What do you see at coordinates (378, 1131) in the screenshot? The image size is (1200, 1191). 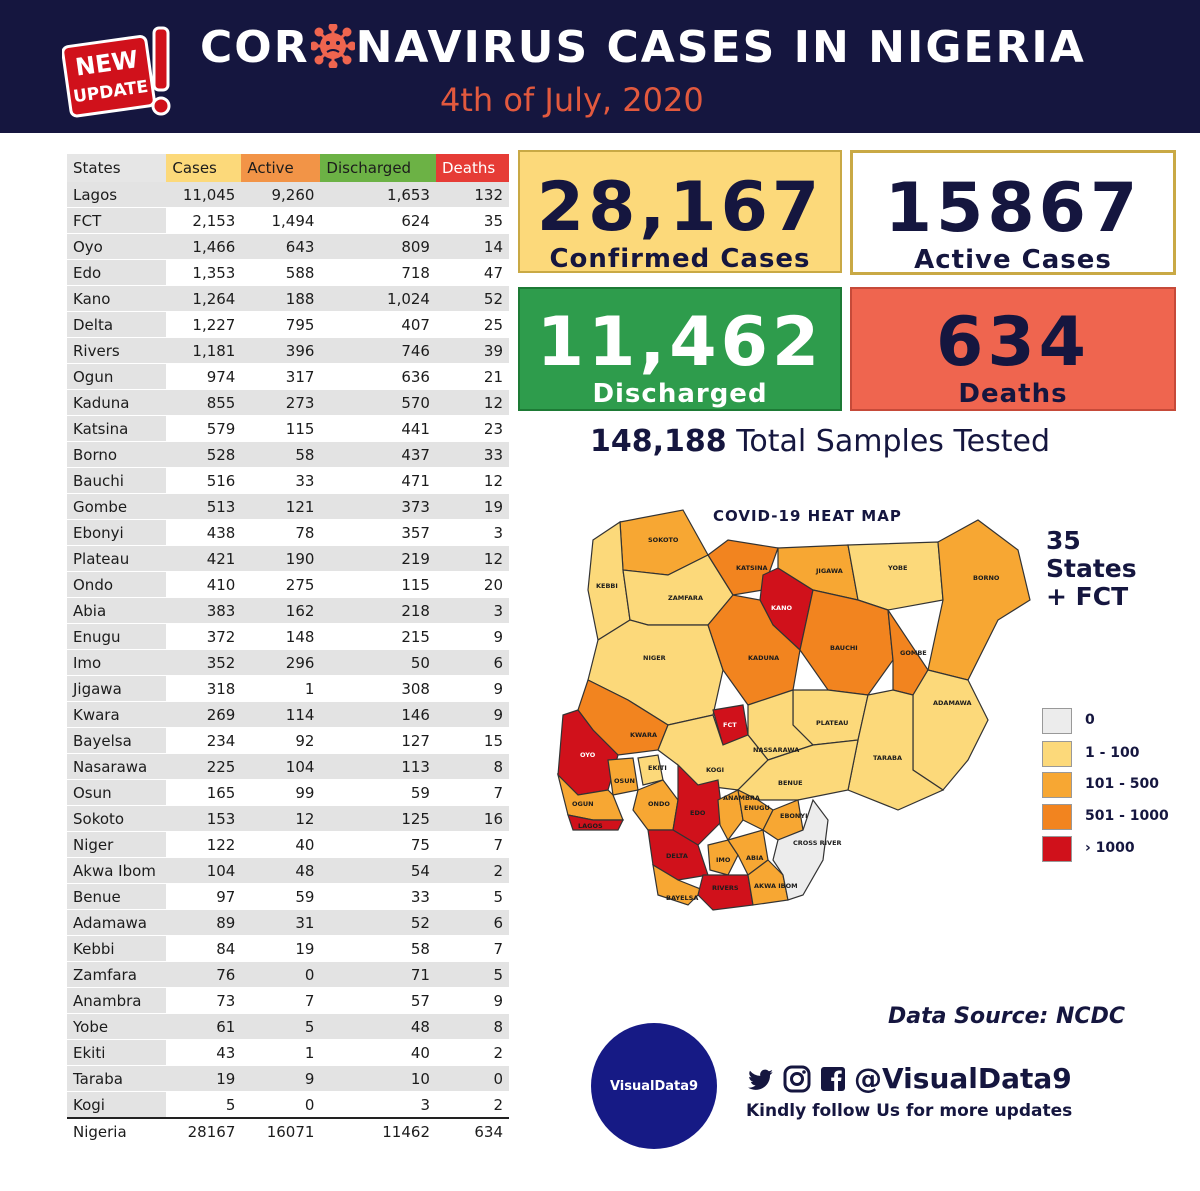 I see `total-discharged: 11462` at bounding box center [378, 1131].